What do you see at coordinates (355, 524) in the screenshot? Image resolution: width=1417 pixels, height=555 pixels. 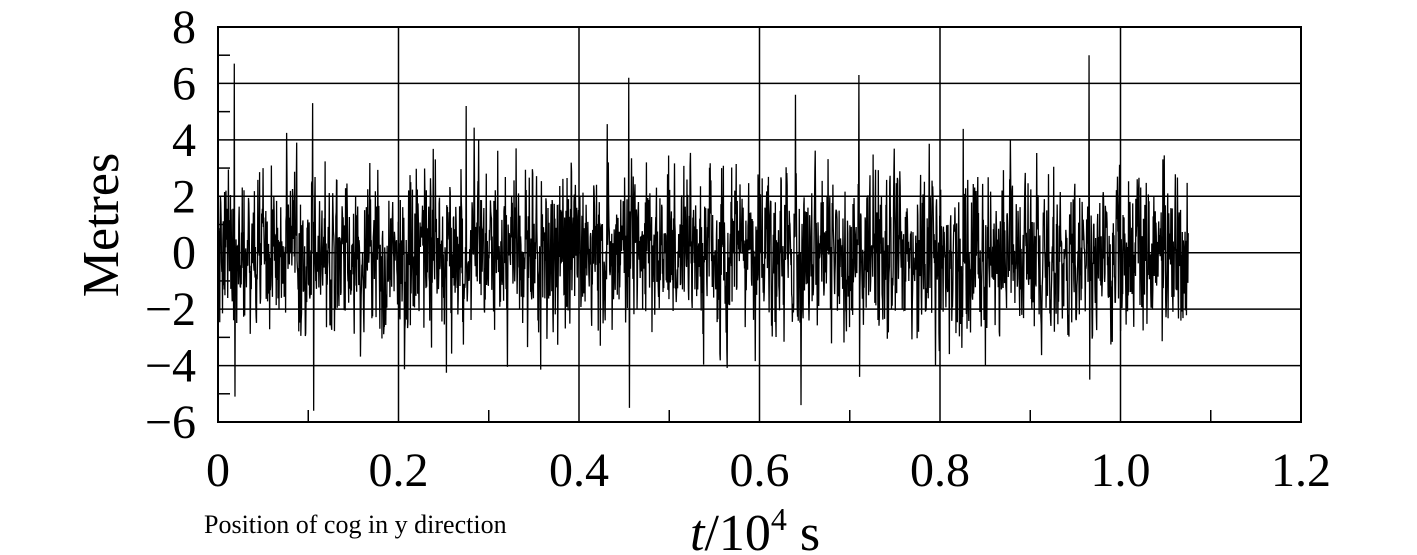 I see `chart-caption: Position of cog in y direction` at bounding box center [355, 524].